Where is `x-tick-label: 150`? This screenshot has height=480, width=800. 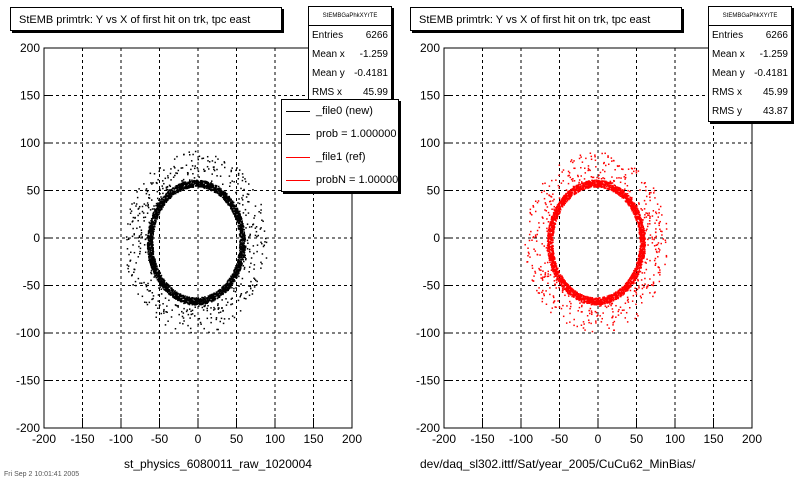
x-tick-label: 150 is located at coordinates (713, 439).